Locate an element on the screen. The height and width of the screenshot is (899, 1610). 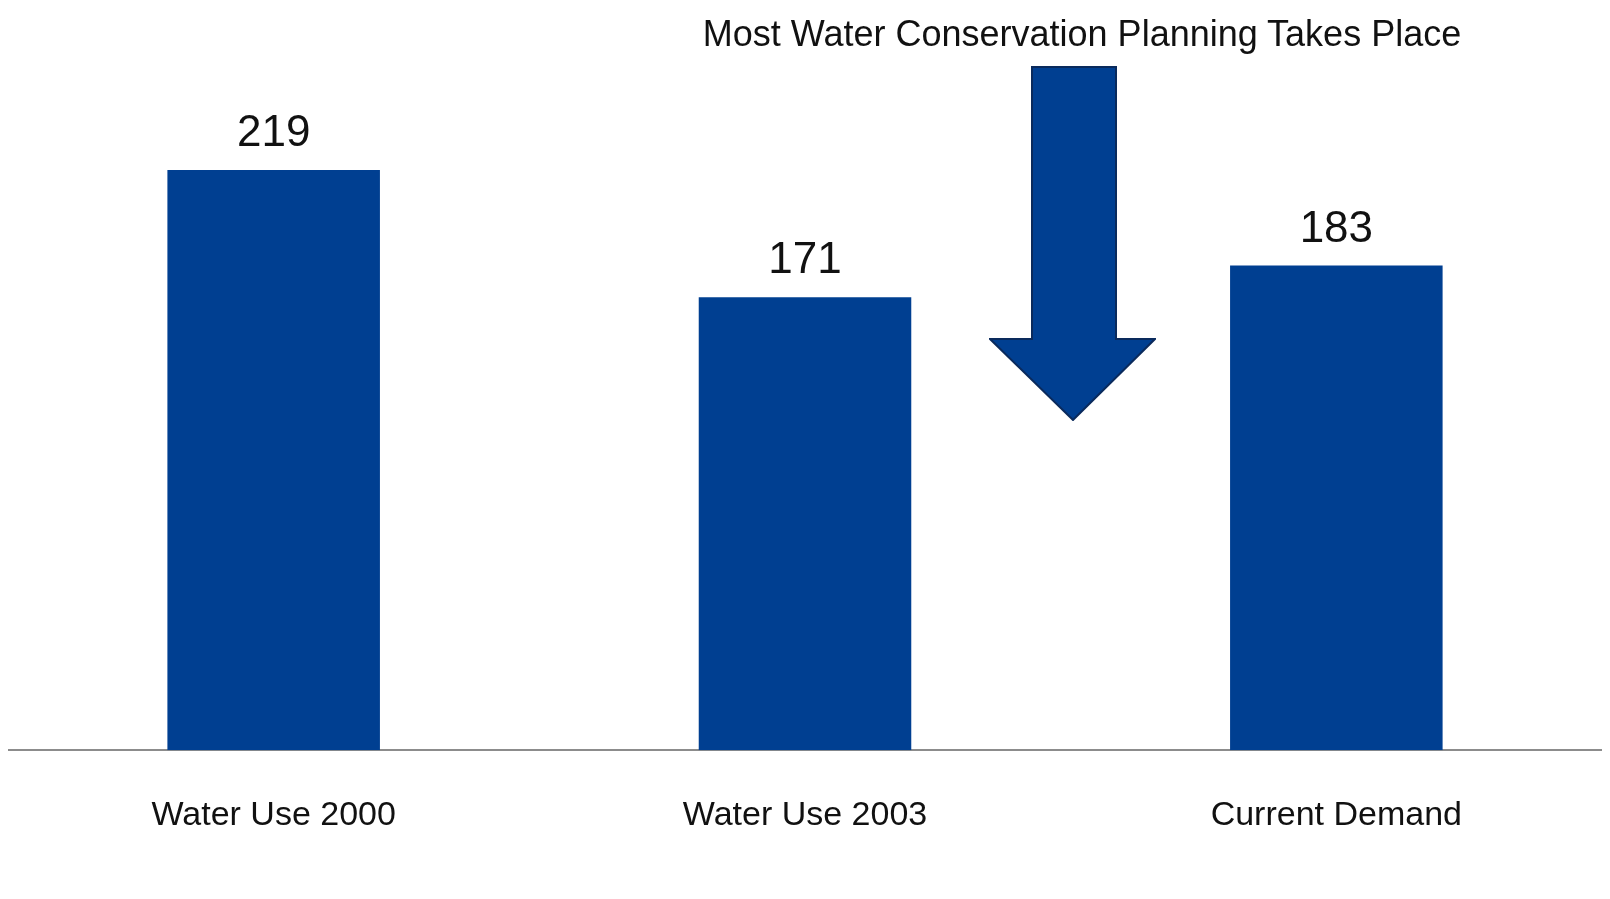
x-tick-label: Water Use 2000 is located at coordinates (273, 812).